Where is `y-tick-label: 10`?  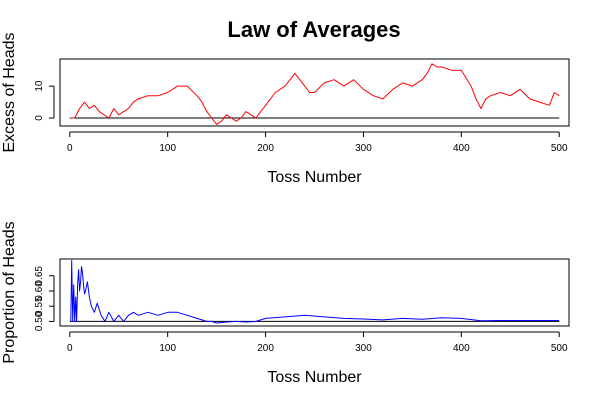
y-tick-label: 10 is located at coordinates (39, 86).